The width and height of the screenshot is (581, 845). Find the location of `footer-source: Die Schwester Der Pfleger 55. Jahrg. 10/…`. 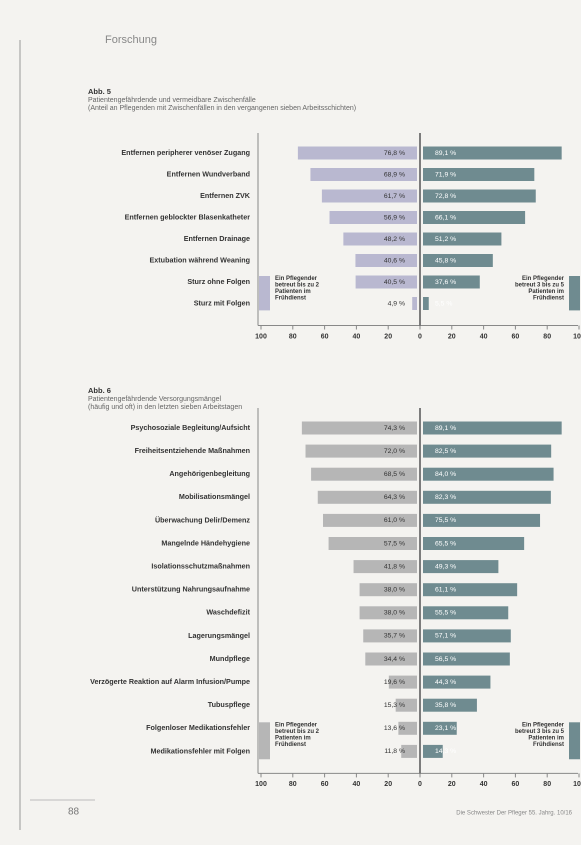

footer-source: Die Schwester Der Pfleger 55. Jahrg. 10/… is located at coordinates (514, 814).